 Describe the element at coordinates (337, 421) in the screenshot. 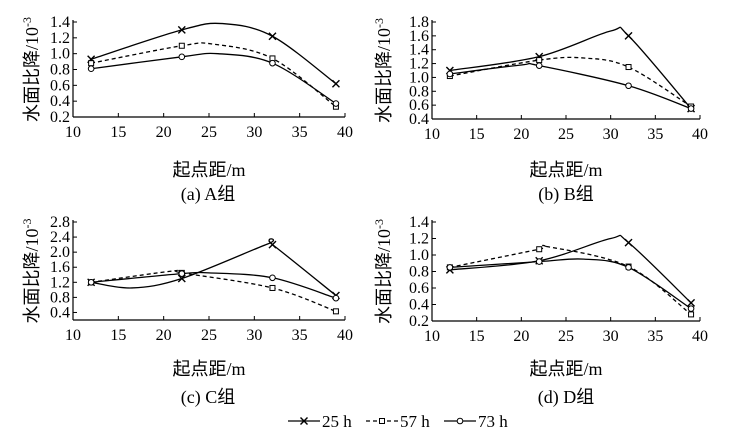

I see `legend-label: 25 h` at that location.